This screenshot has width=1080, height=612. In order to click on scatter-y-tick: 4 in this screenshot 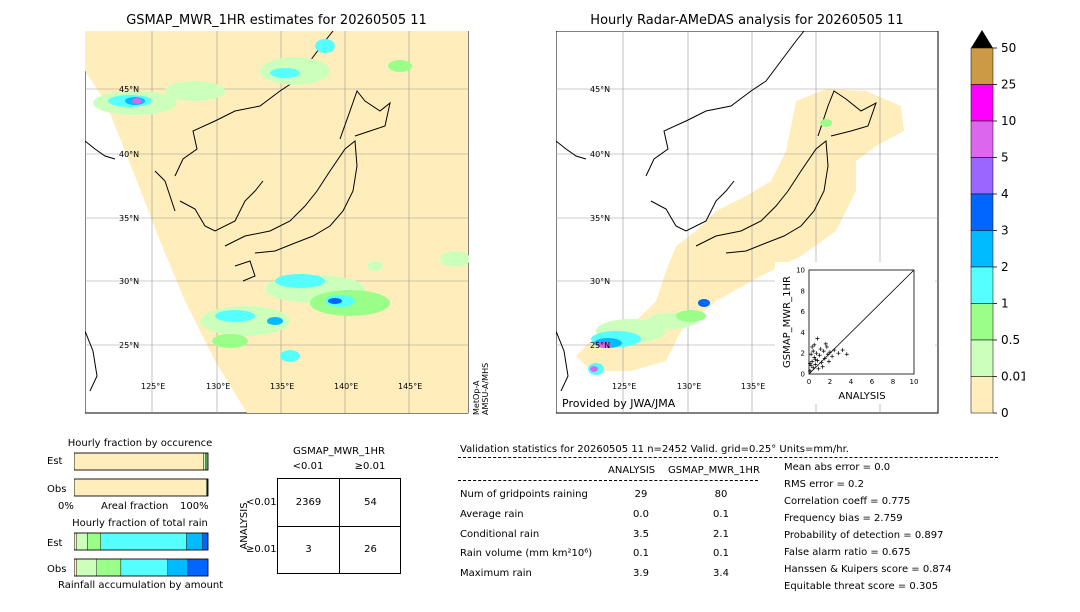, I will do `click(803, 333)`.